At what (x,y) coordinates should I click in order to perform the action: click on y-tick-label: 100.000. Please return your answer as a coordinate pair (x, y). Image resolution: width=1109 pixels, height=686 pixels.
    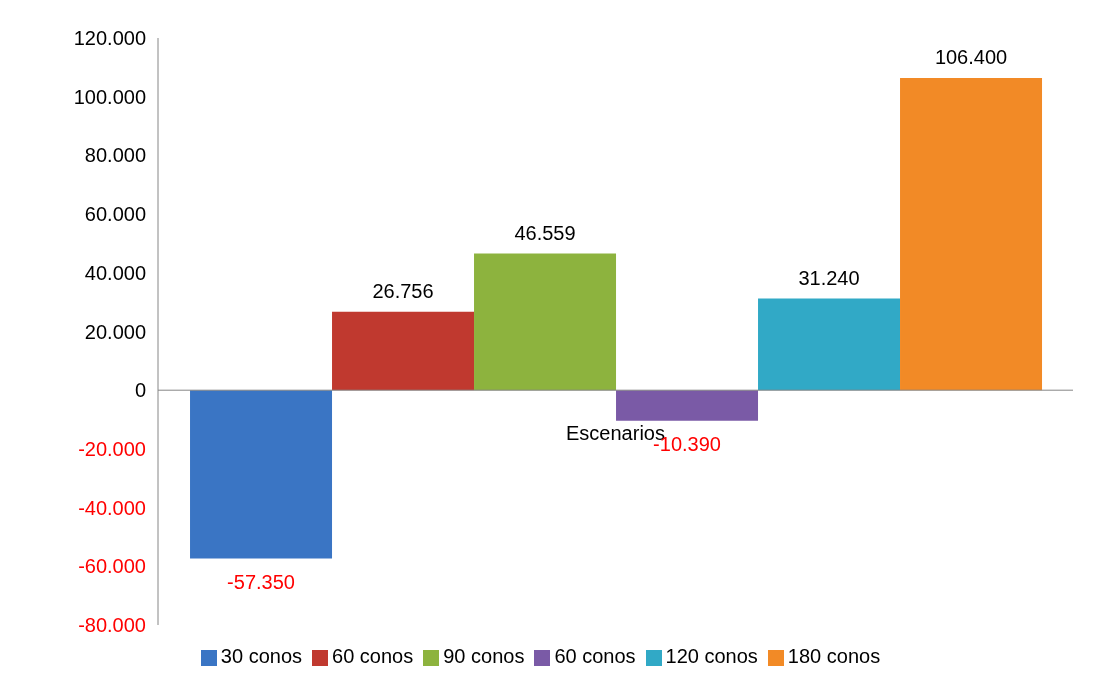
    Looking at the image, I should click on (109, 96).